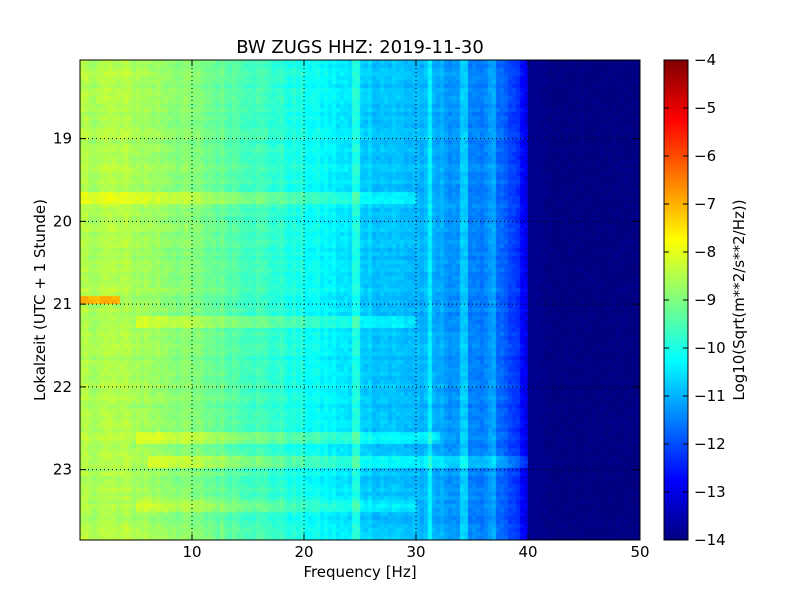 The image size is (800, 600). What do you see at coordinates (705, 204) in the screenshot?
I see `colorbar-tick-label: −7` at bounding box center [705, 204].